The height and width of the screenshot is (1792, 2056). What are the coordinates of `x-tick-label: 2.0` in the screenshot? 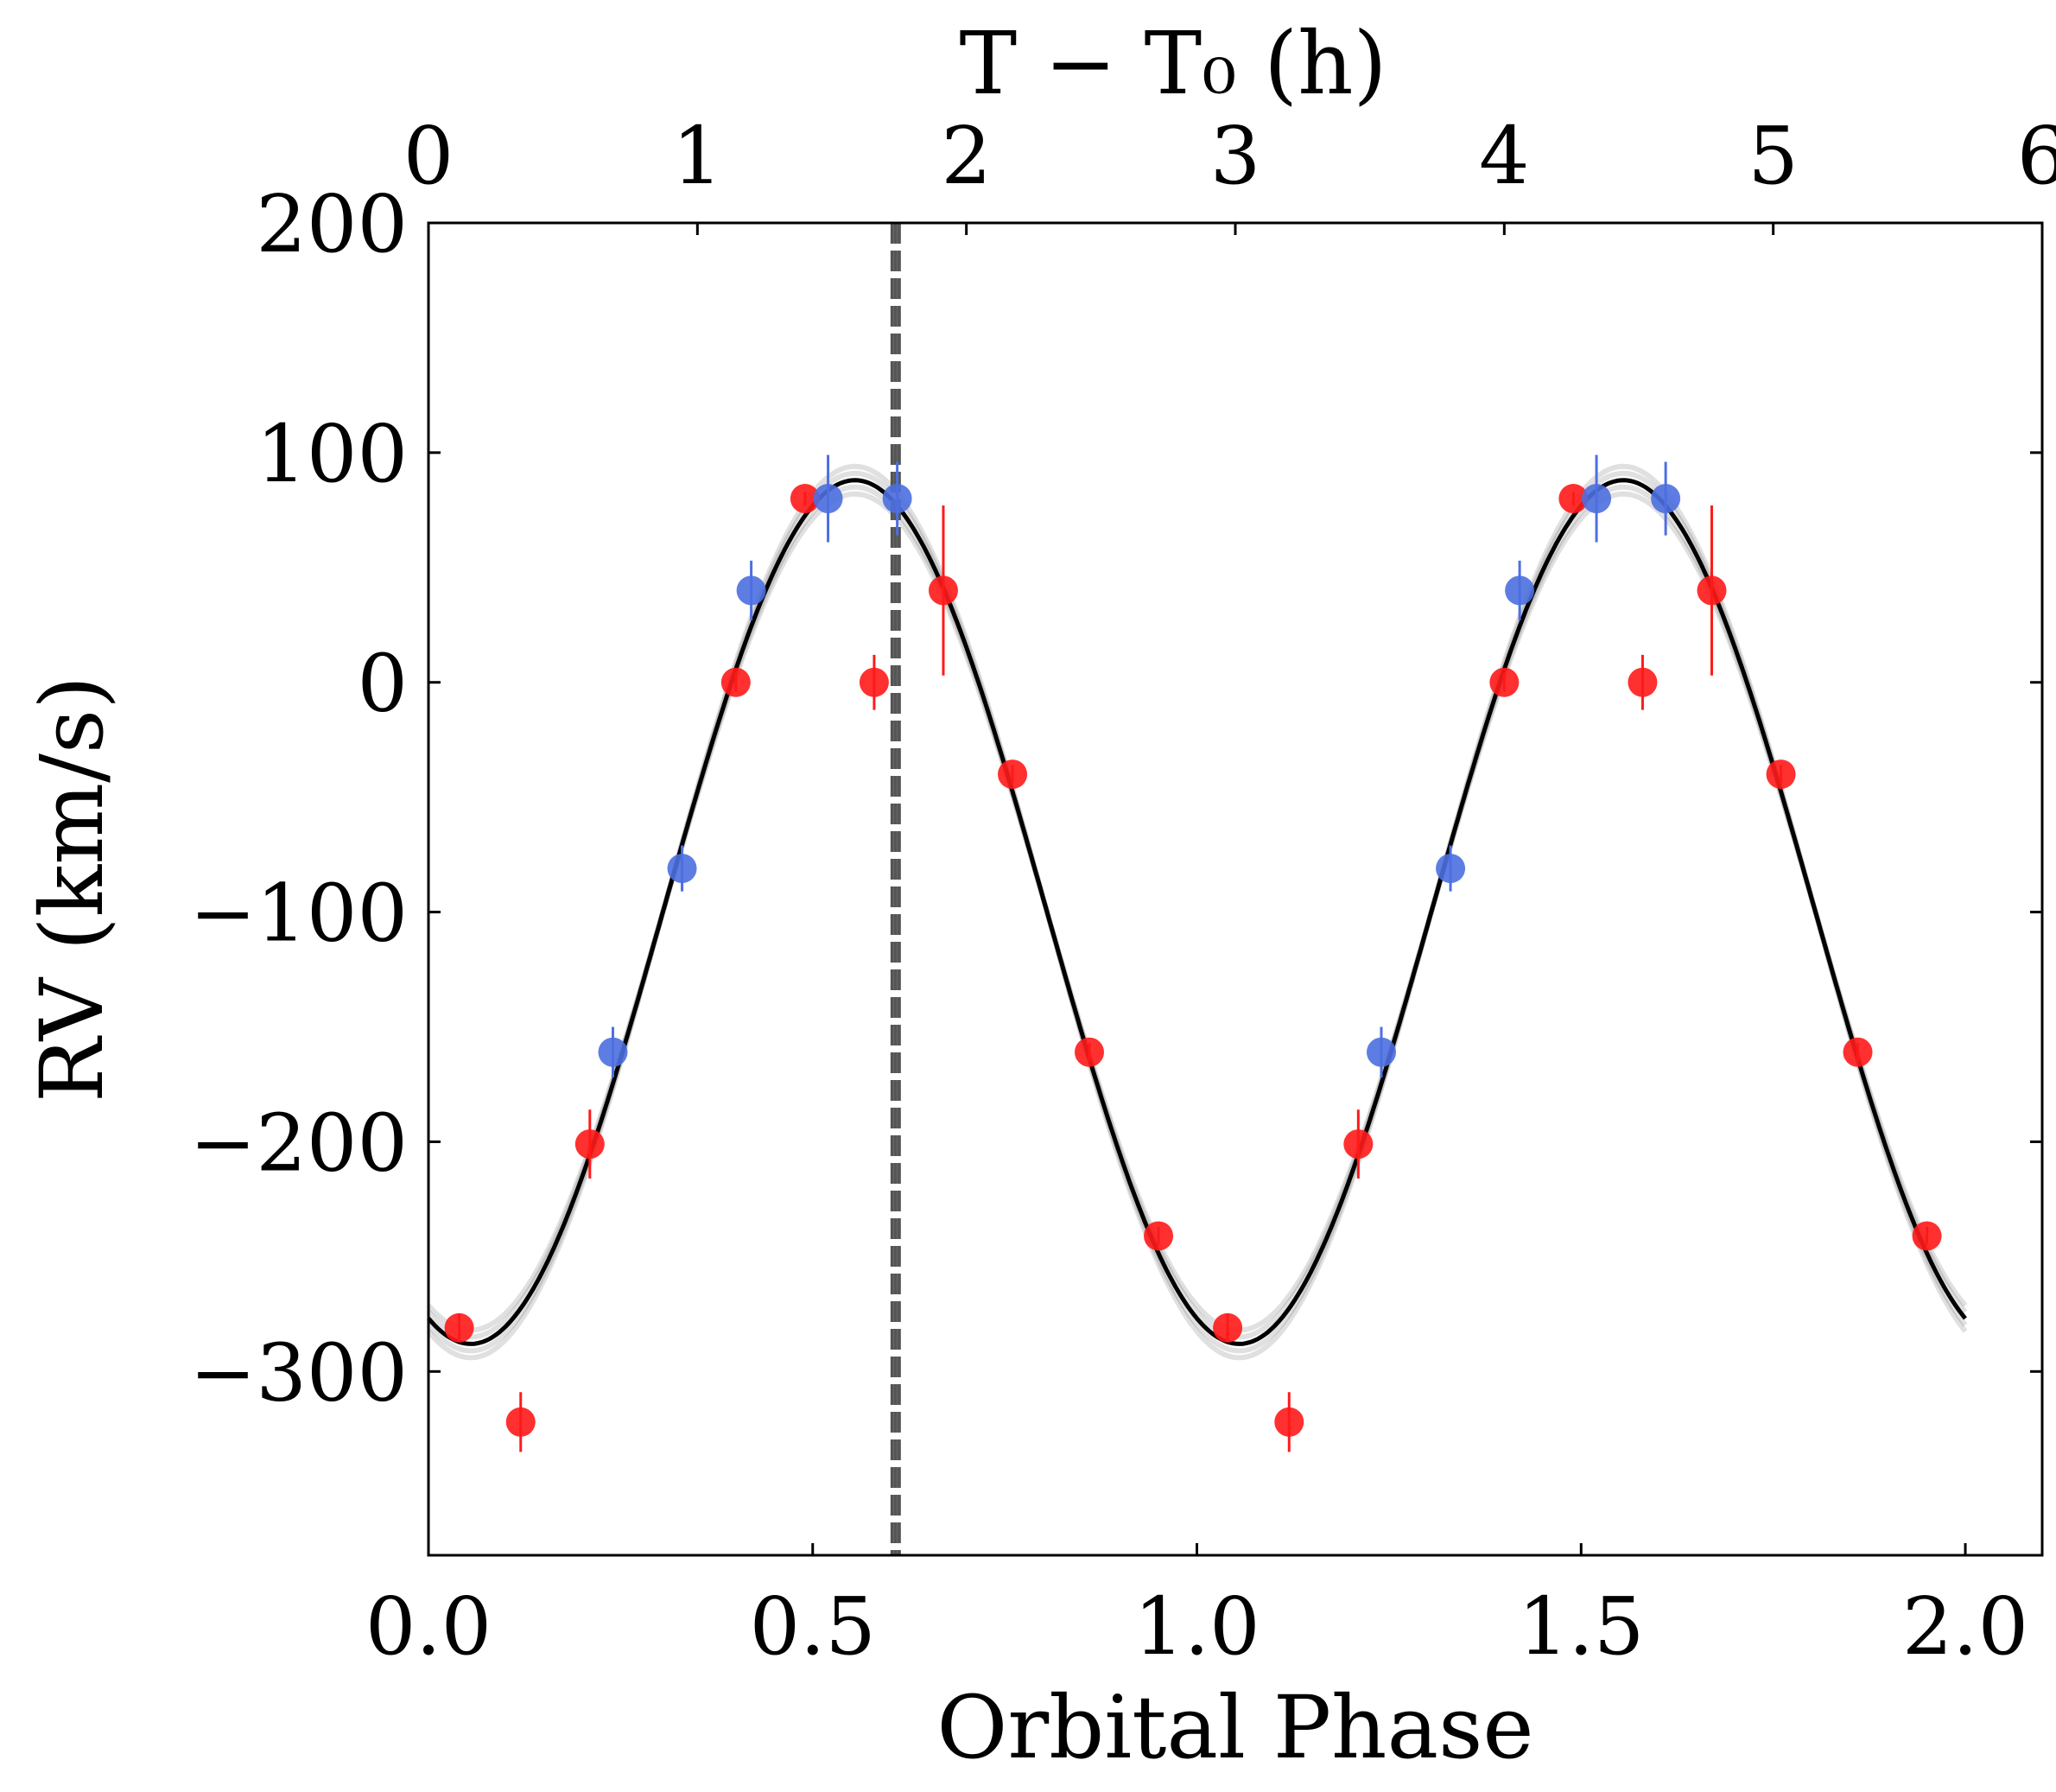 It's located at (1965, 1626).